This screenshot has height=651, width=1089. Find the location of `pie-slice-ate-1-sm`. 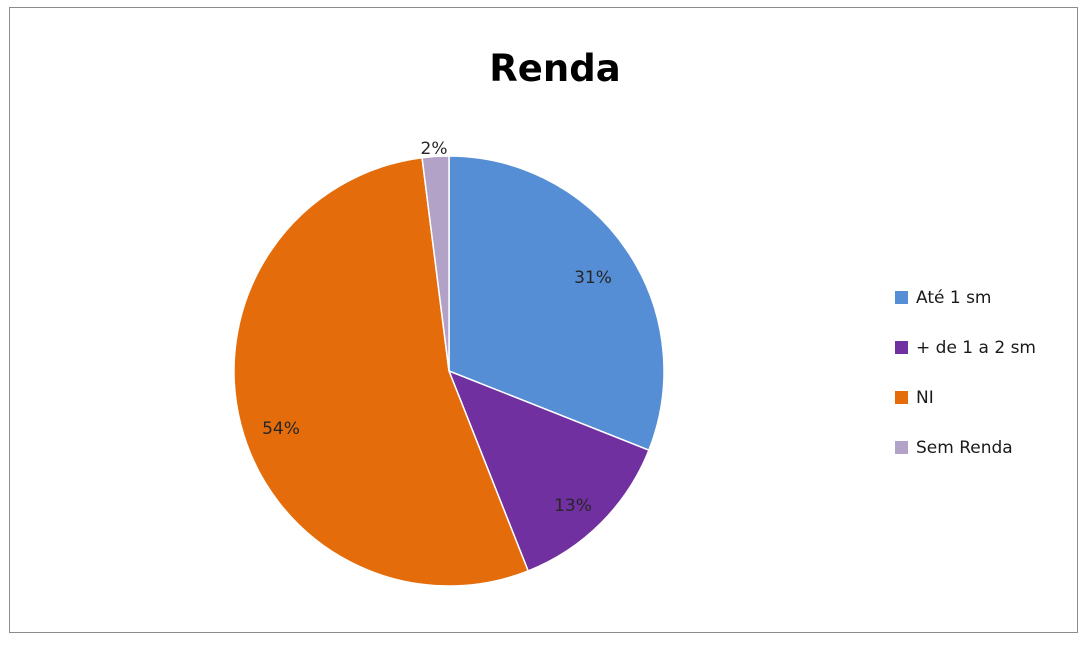

pie-slice-ate-1-sm is located at coordinates (556, 303).